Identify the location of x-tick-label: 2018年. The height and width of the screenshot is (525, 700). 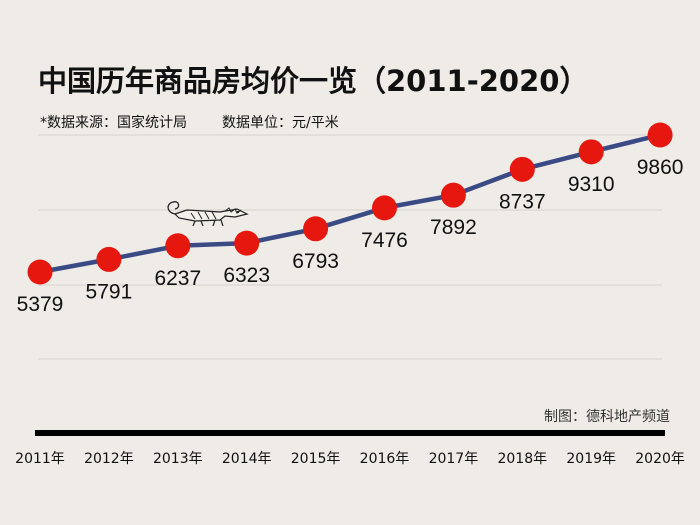
(522, 459).